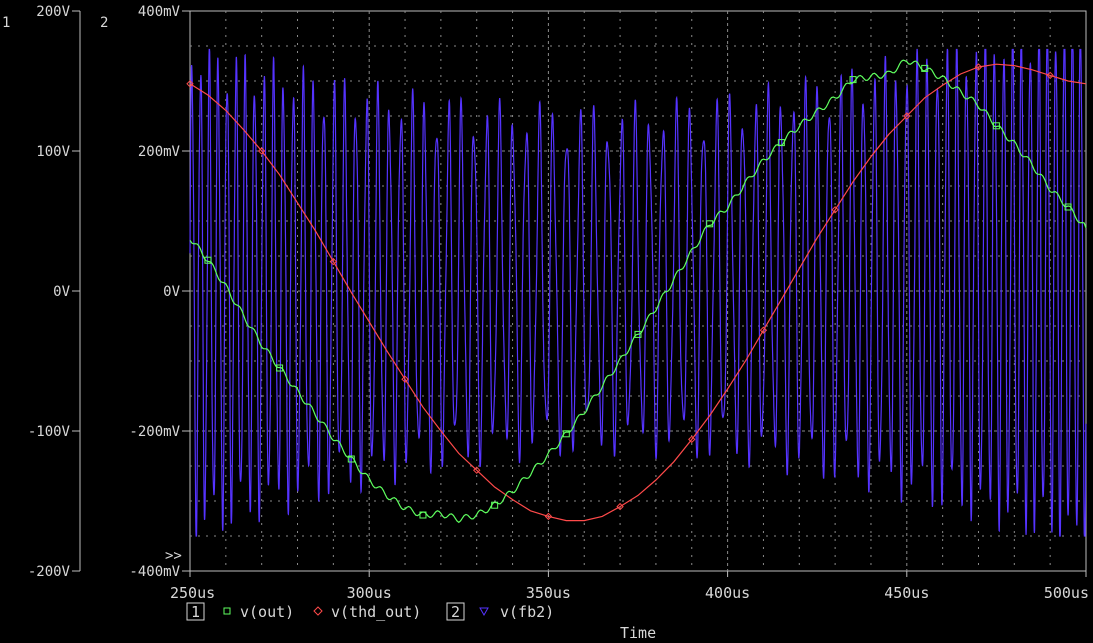  I want to click on x-tick-label: 500us, so click(1066, 593).